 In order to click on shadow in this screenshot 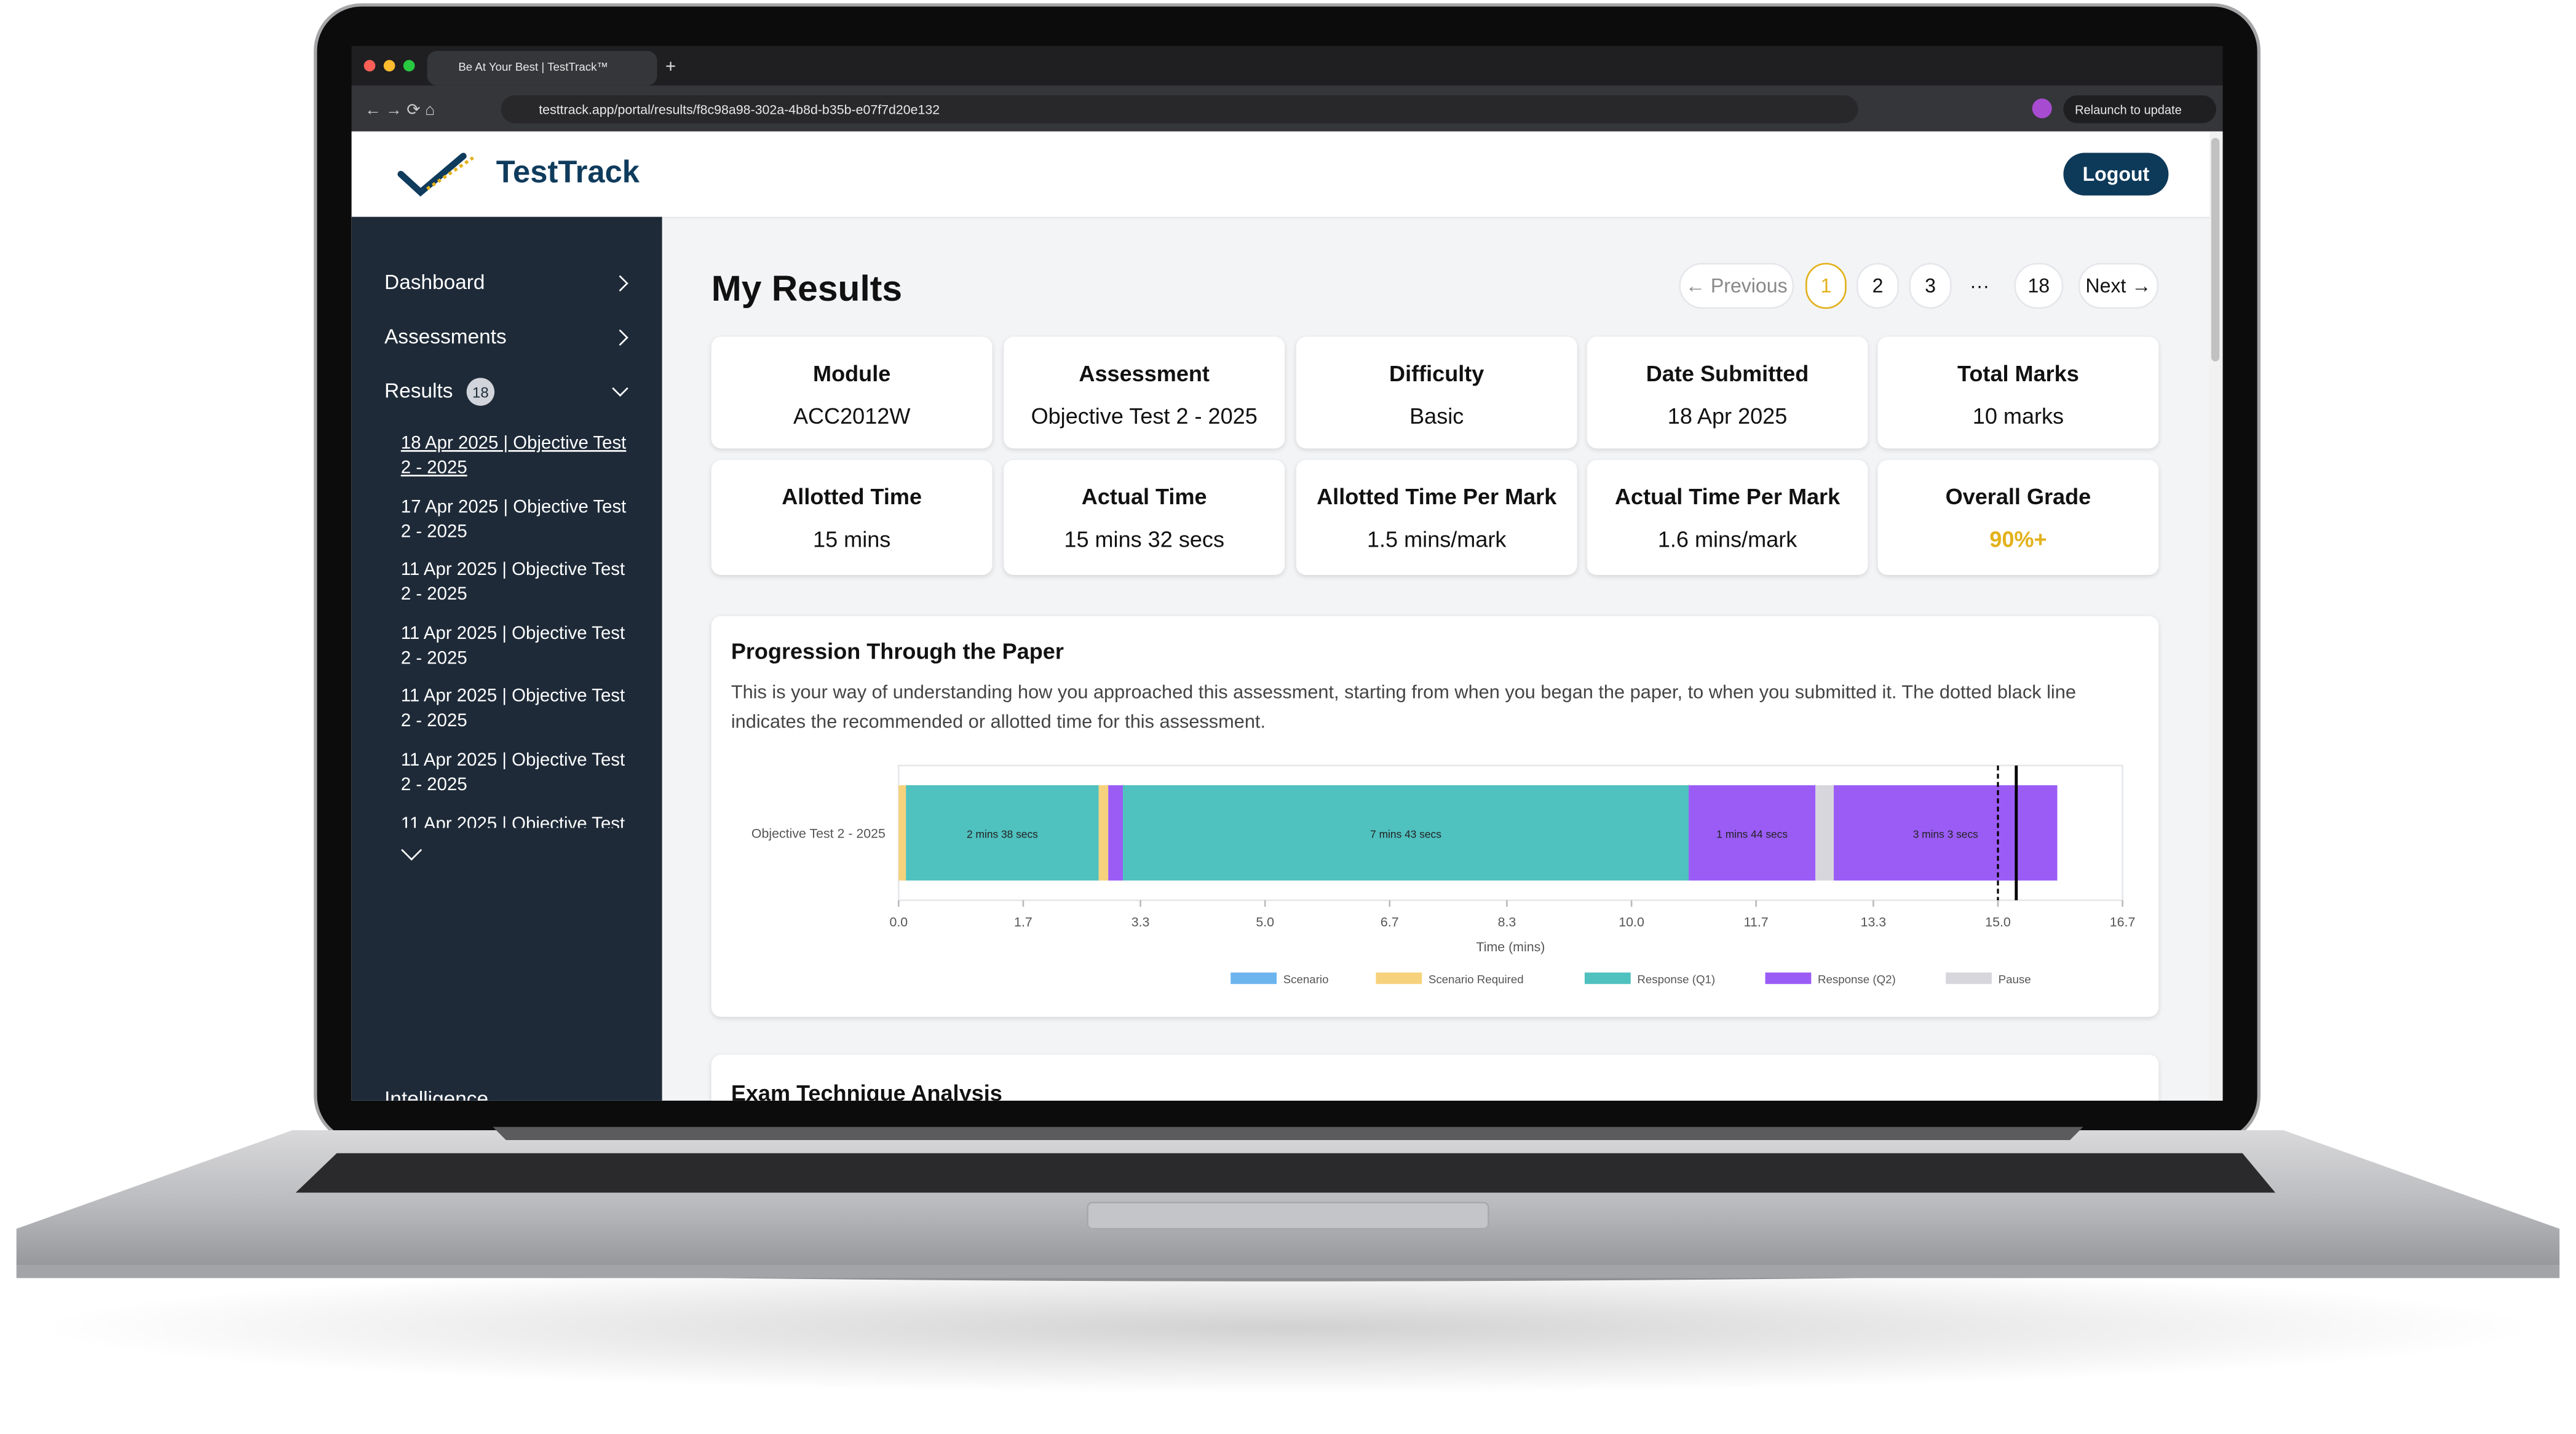, I will do `click(1288, 1327)`.